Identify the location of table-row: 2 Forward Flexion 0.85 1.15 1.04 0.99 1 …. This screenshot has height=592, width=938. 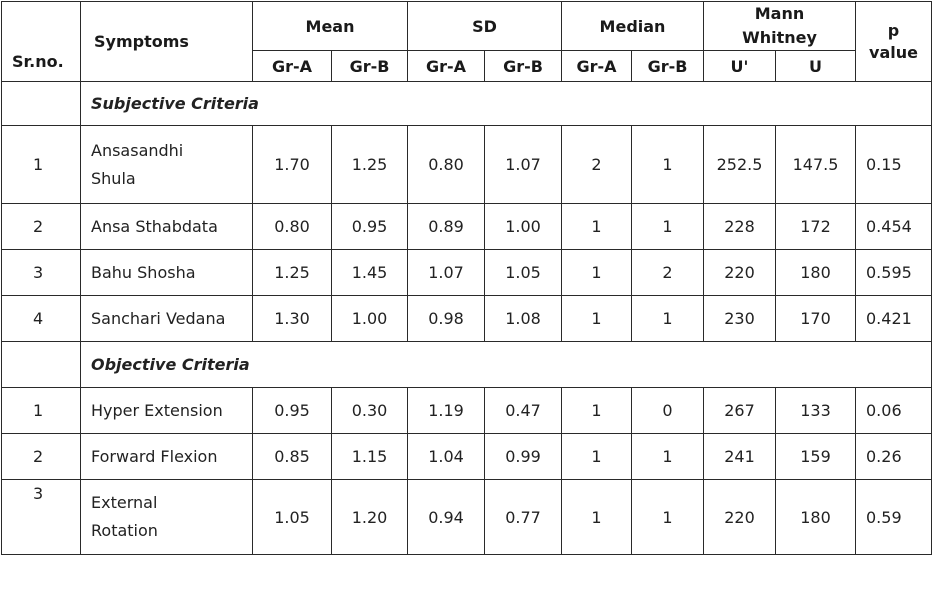
(466, 456).